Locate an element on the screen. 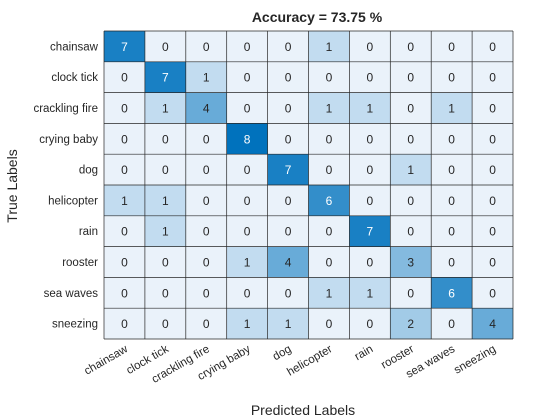  cell-value-label: 2 is located at coordinates (410, 324).